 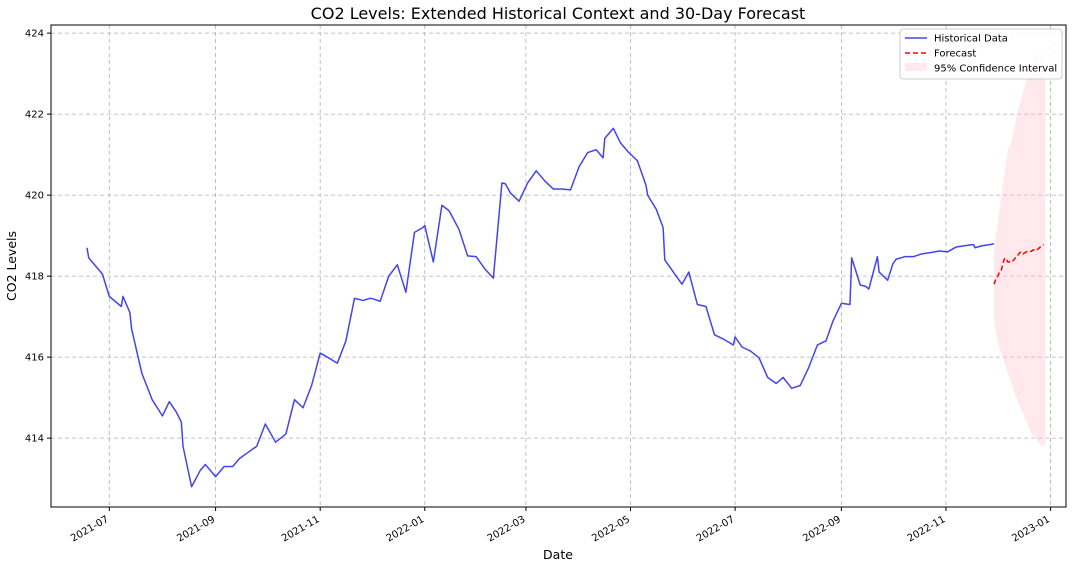 I want to click on y-tick-label: 420, so click(x=34, y=196).